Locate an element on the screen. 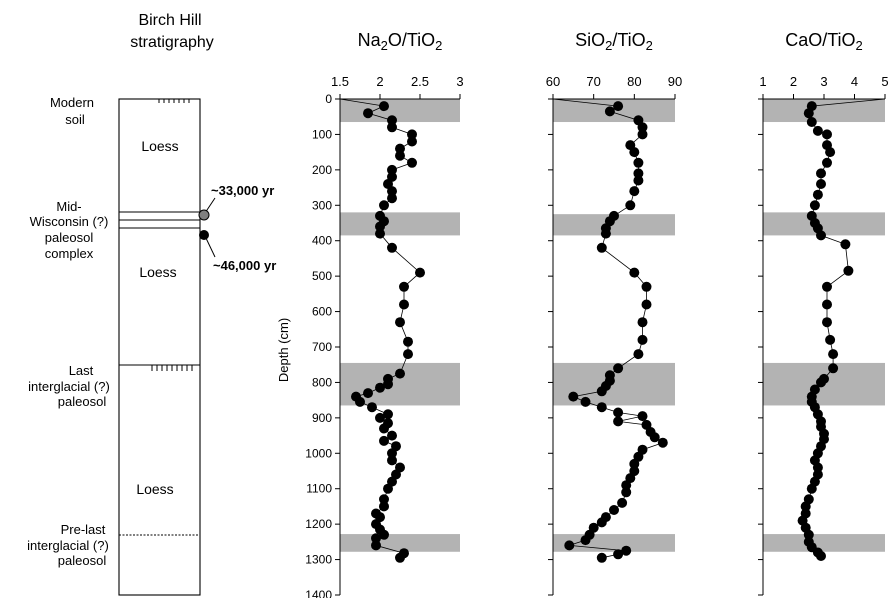  last-interglacial-hatch is located at coordinates (159, 367).